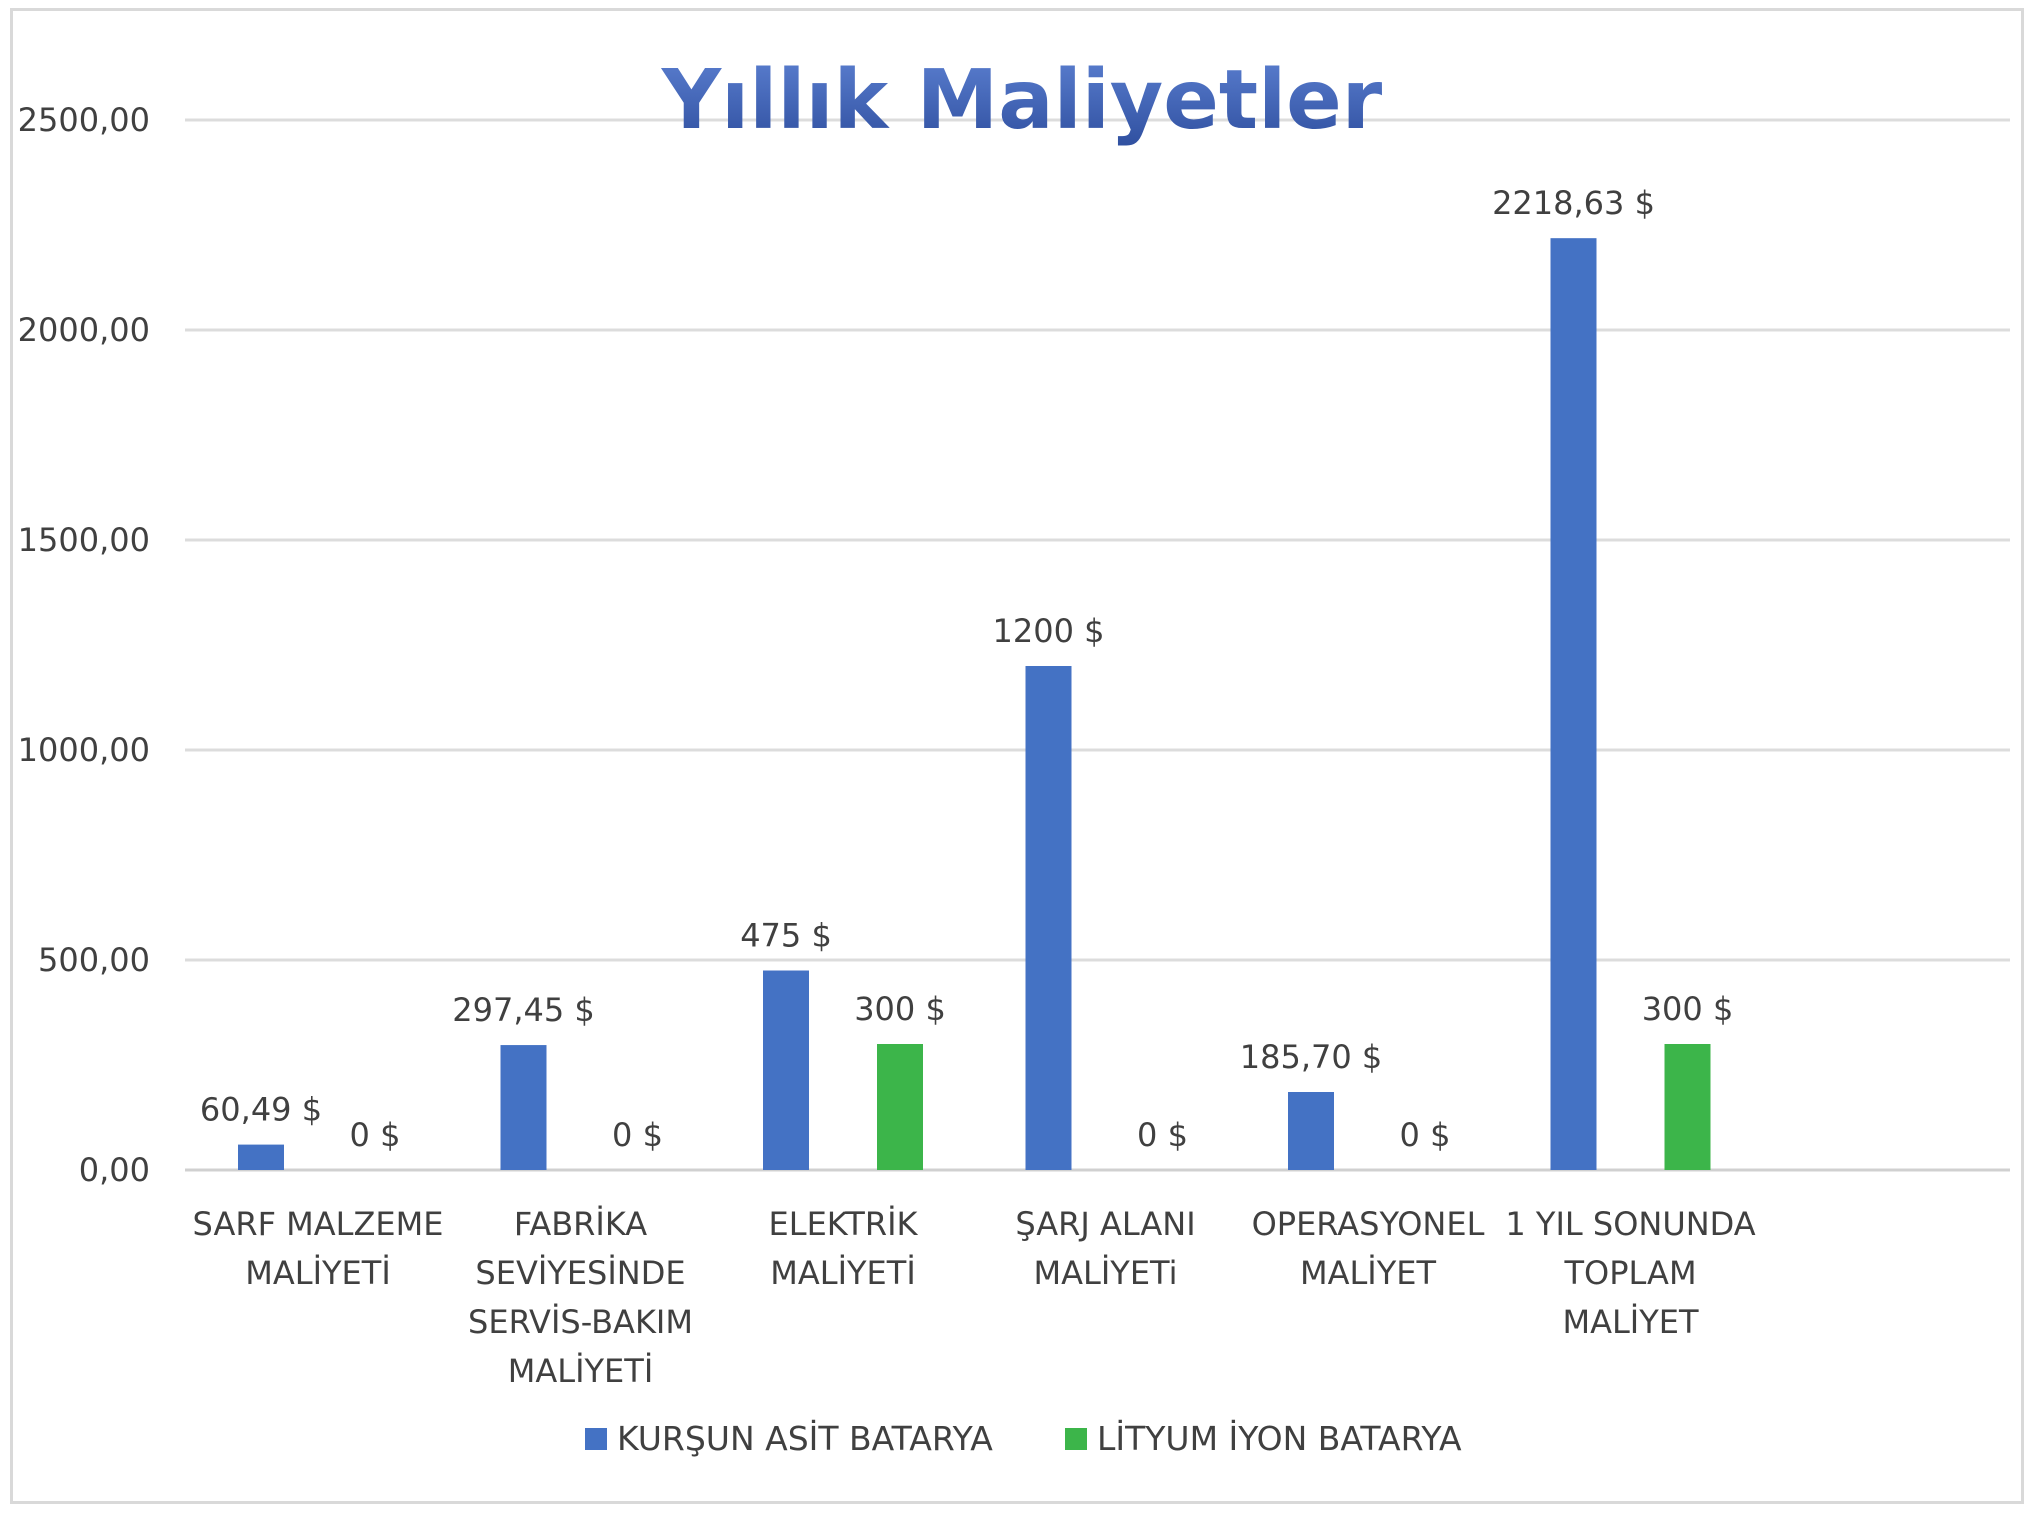 The image size is (2038, 1514). Describe the element at coordinates (523, 1010) in the screenshot. I see `data-label: 297,45 $` at that location.